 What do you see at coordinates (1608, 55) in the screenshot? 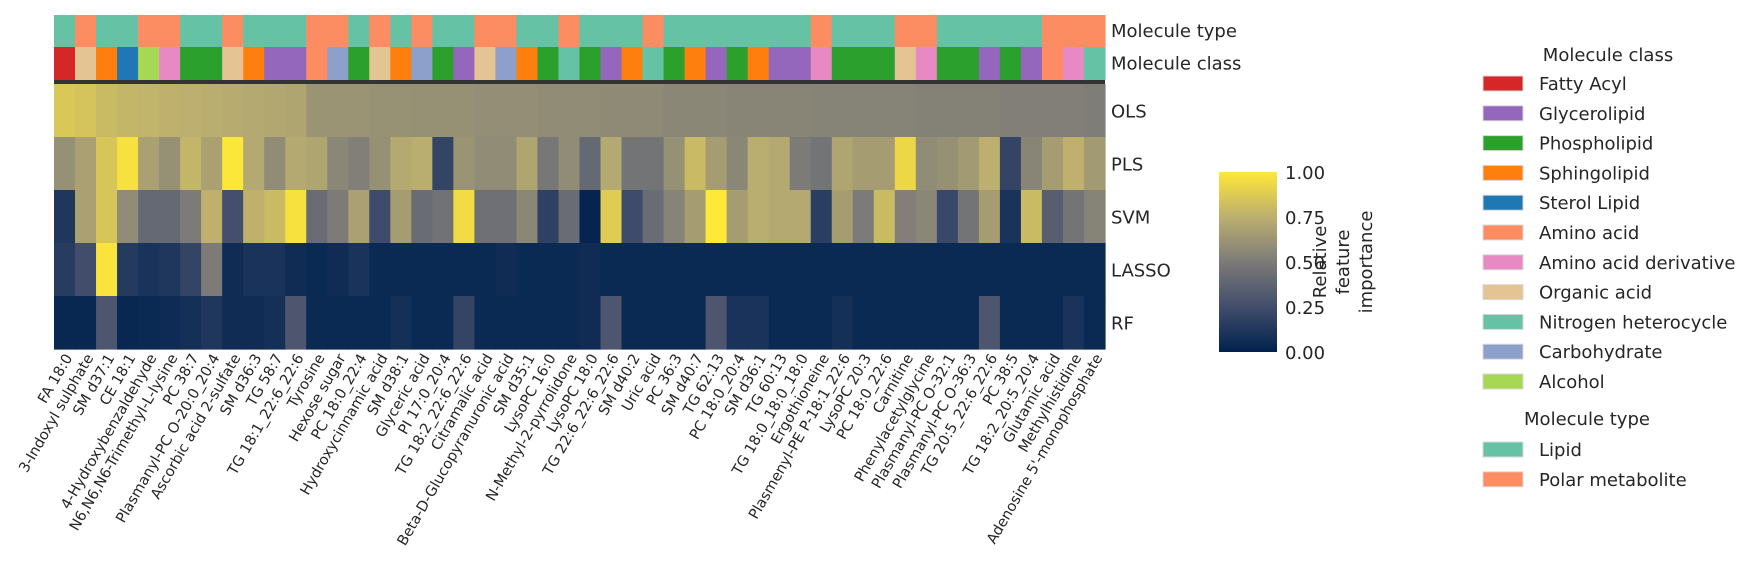
I see `legend-title: Molecule class` at bounding box center [1608, 55].